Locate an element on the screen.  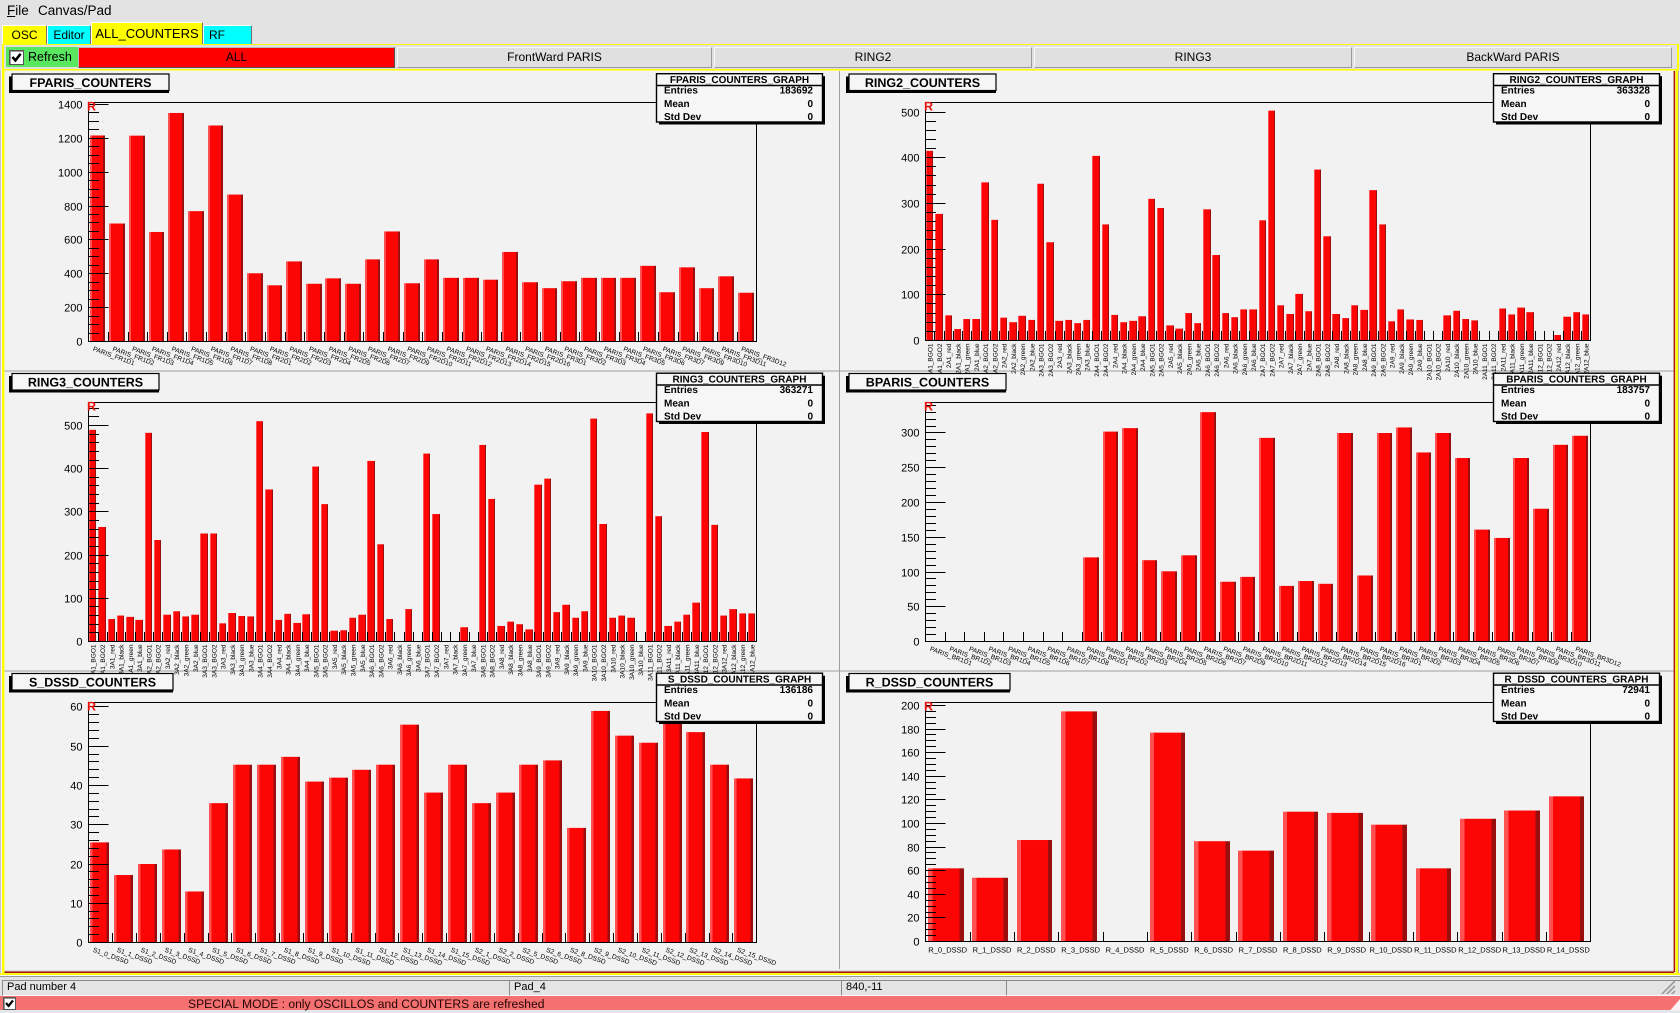
svg-text: 2A11_BGO2 is located at coordinates (1494, 361).